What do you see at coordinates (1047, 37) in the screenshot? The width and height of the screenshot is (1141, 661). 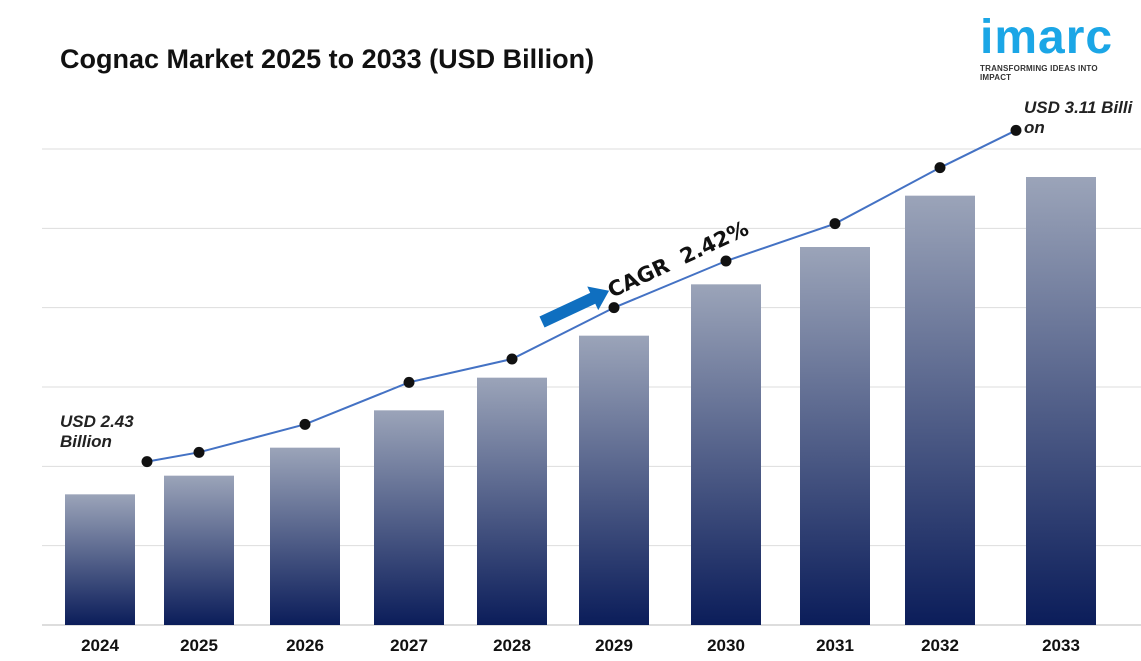 I see `logo-word: imarc` at bounding box center [1047, 37].